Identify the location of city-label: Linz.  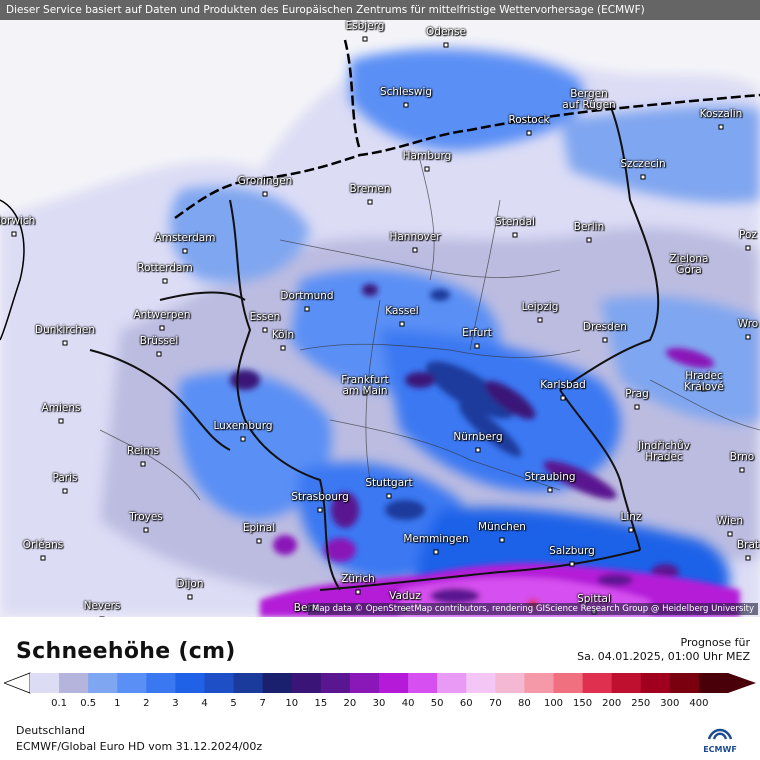
(631, 517).